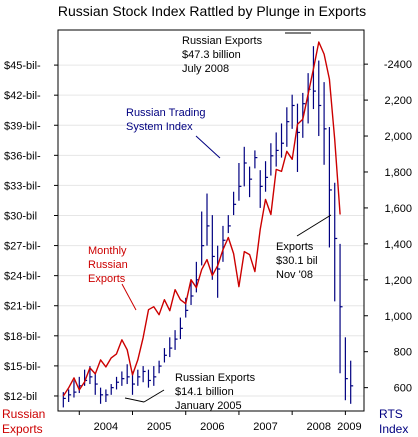  Describe the element at coordinates (129, 297) in the screenshot. I see `leader-monthly` at that location.